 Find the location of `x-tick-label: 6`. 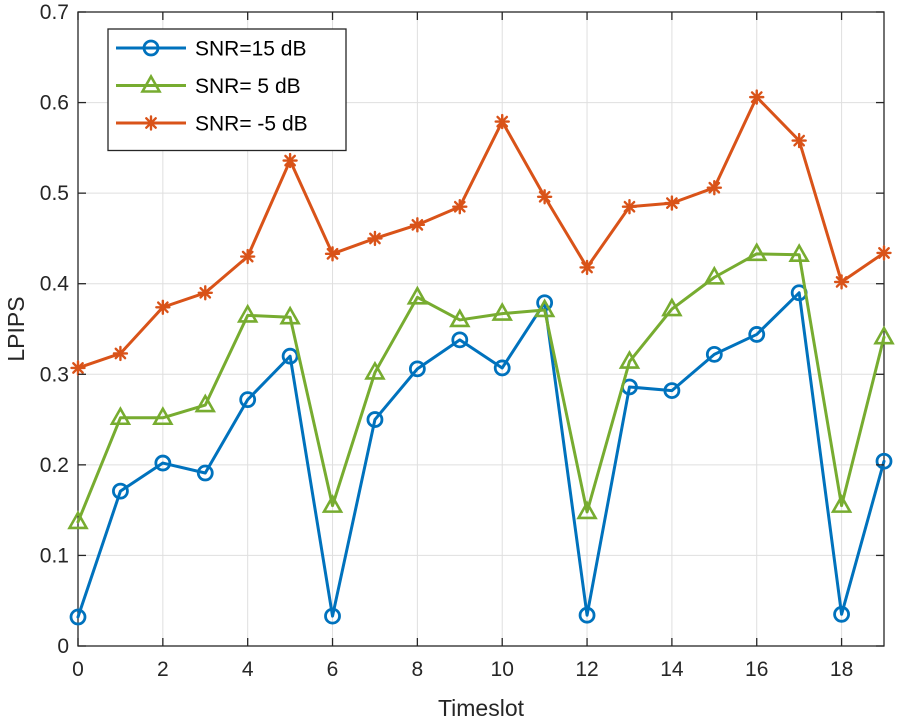

x-tick-label: 6 is located at coordinates (333, 669).